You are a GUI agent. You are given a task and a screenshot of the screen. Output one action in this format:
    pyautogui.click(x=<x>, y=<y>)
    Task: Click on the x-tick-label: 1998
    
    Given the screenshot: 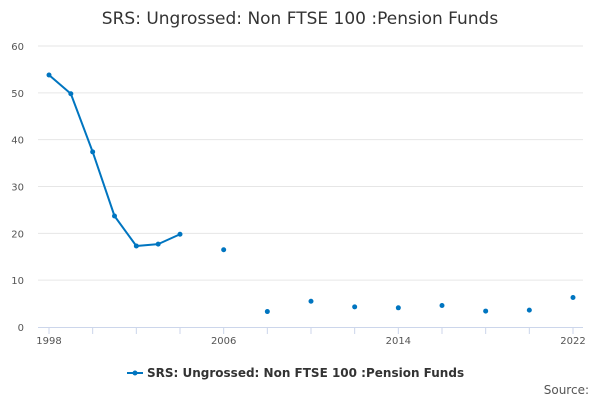 What is the action you would take?
    pyautogui.click(x=48, y=341)
    